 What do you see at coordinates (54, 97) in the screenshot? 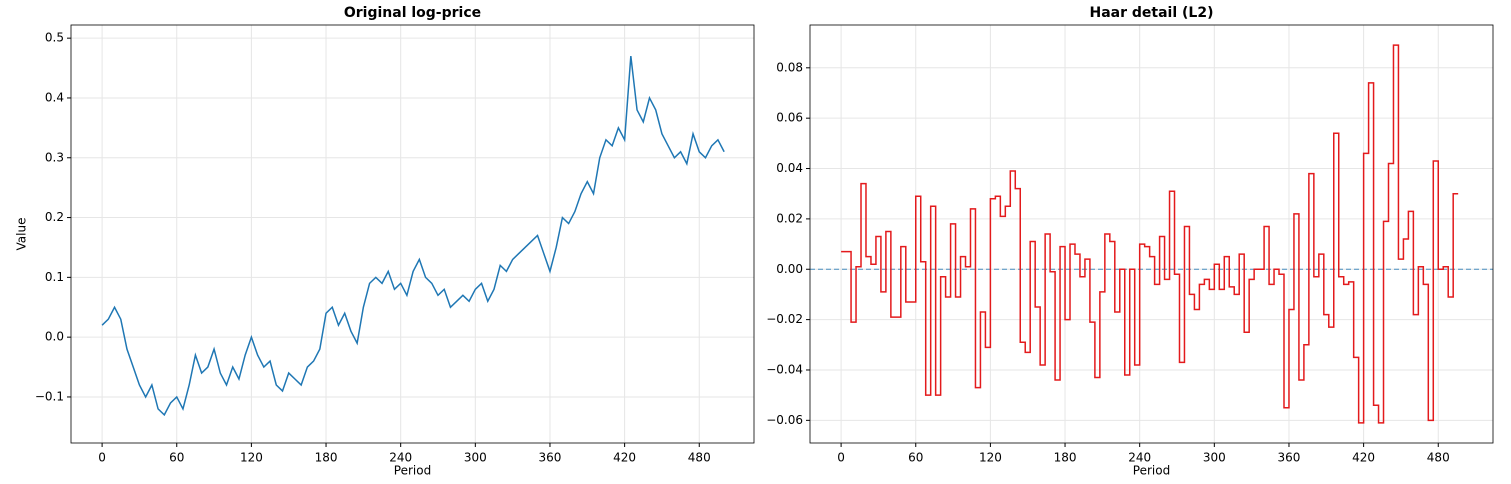
I see `y-tick-label: 0.4` at bounding box center [54, 97].